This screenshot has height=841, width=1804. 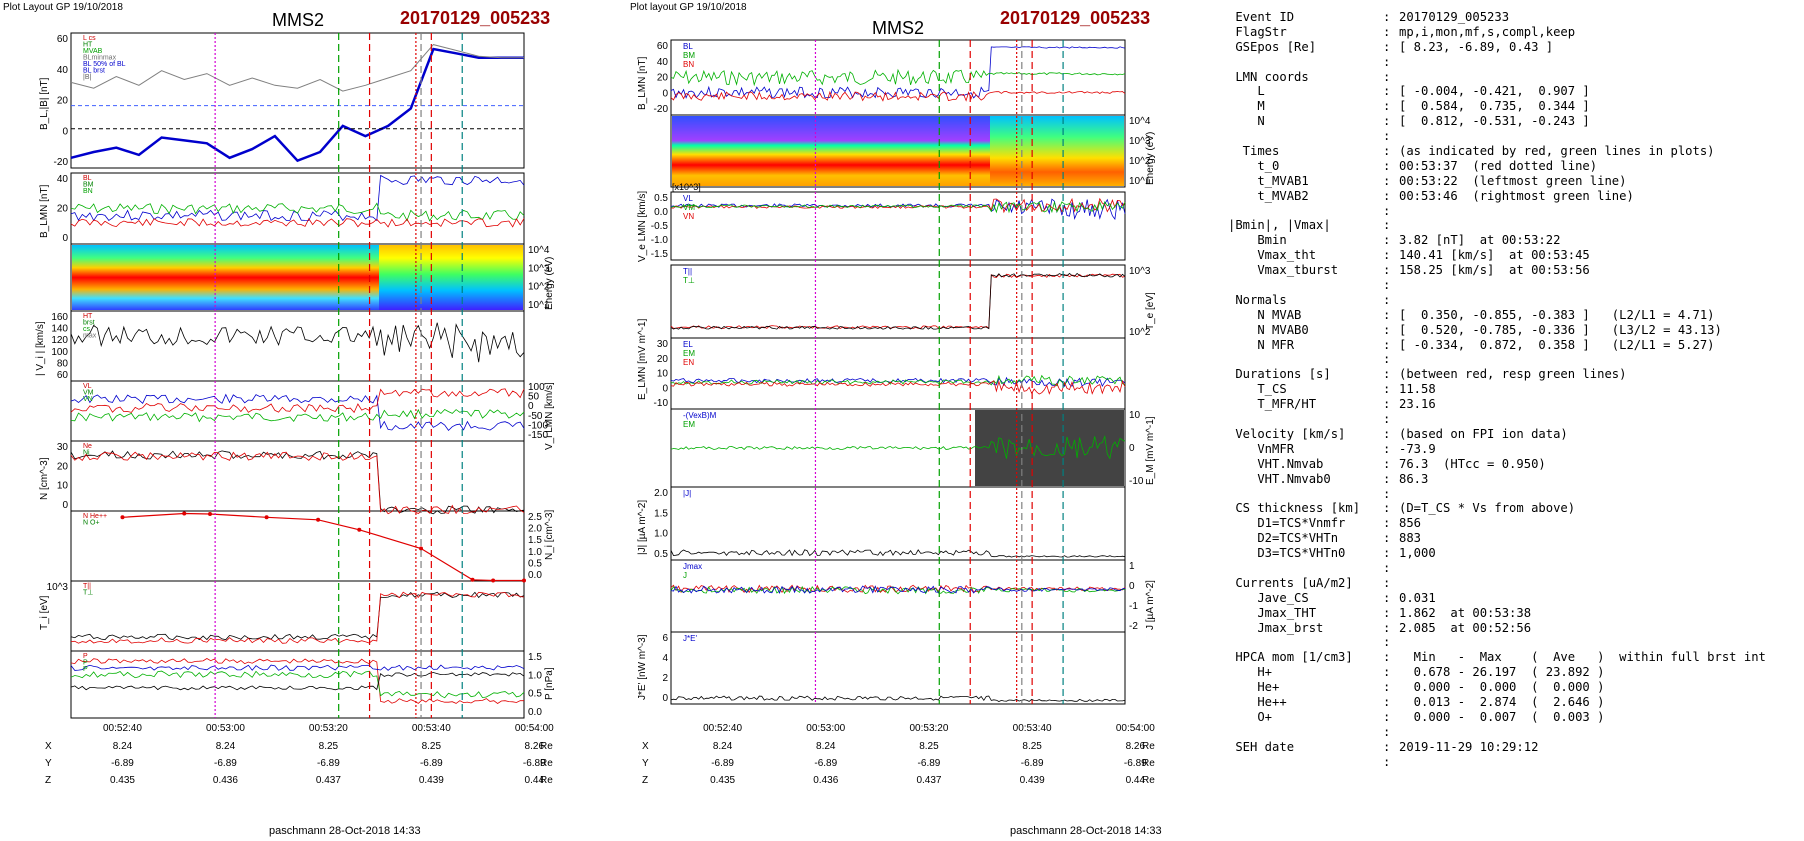 I want to click on middle-footer: paschmann 28-Oct-2018 14:33, so click(x=1086, y=831).